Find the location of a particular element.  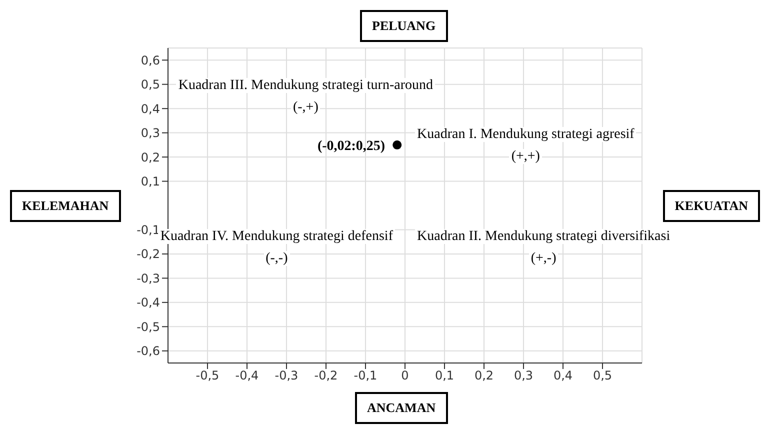

x-tick-label: -0,3 is located at coordinates (286, 375).